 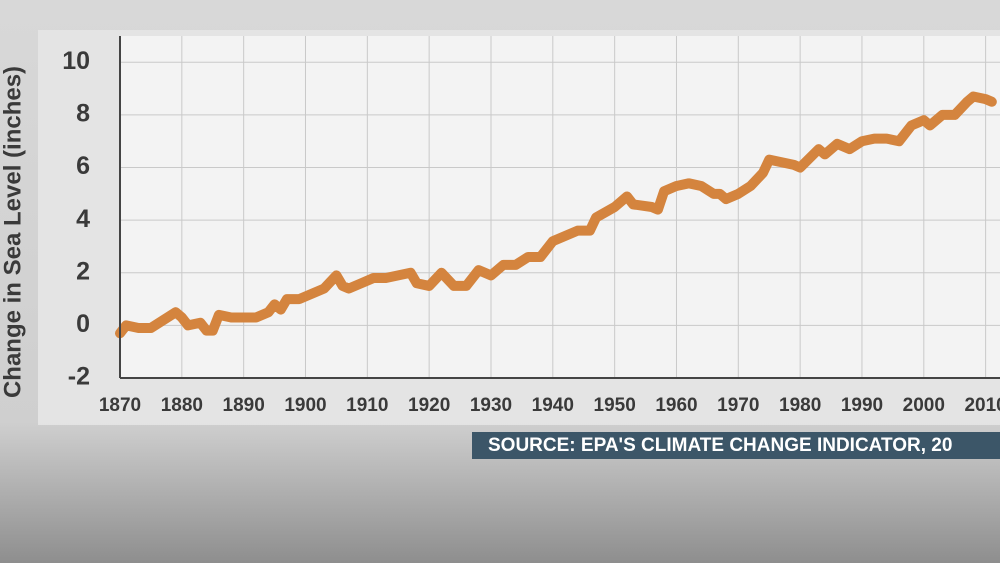 I want to click on x-tick-label: 1930, so click(x=491, y=405).